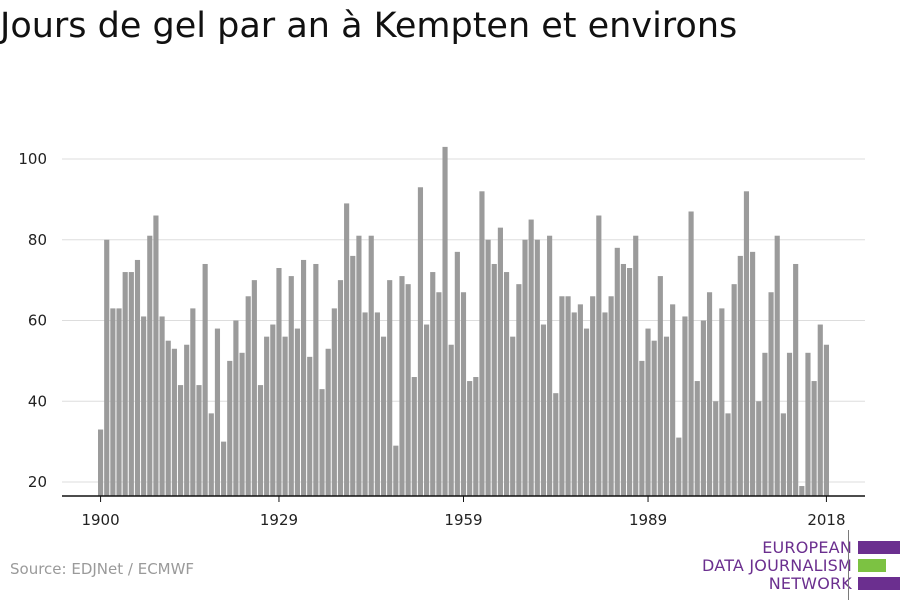  What do you see at coordinates (150, 365) in the screenshot?
I see `bar-1908` at bounding box center [150, 365].